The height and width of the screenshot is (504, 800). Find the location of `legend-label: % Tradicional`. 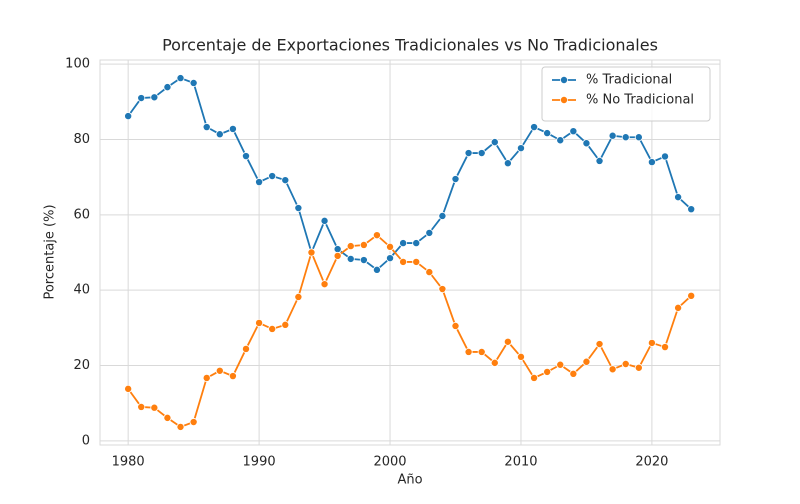

legend-label: % Tradicional is located at coordinates (629, 80).